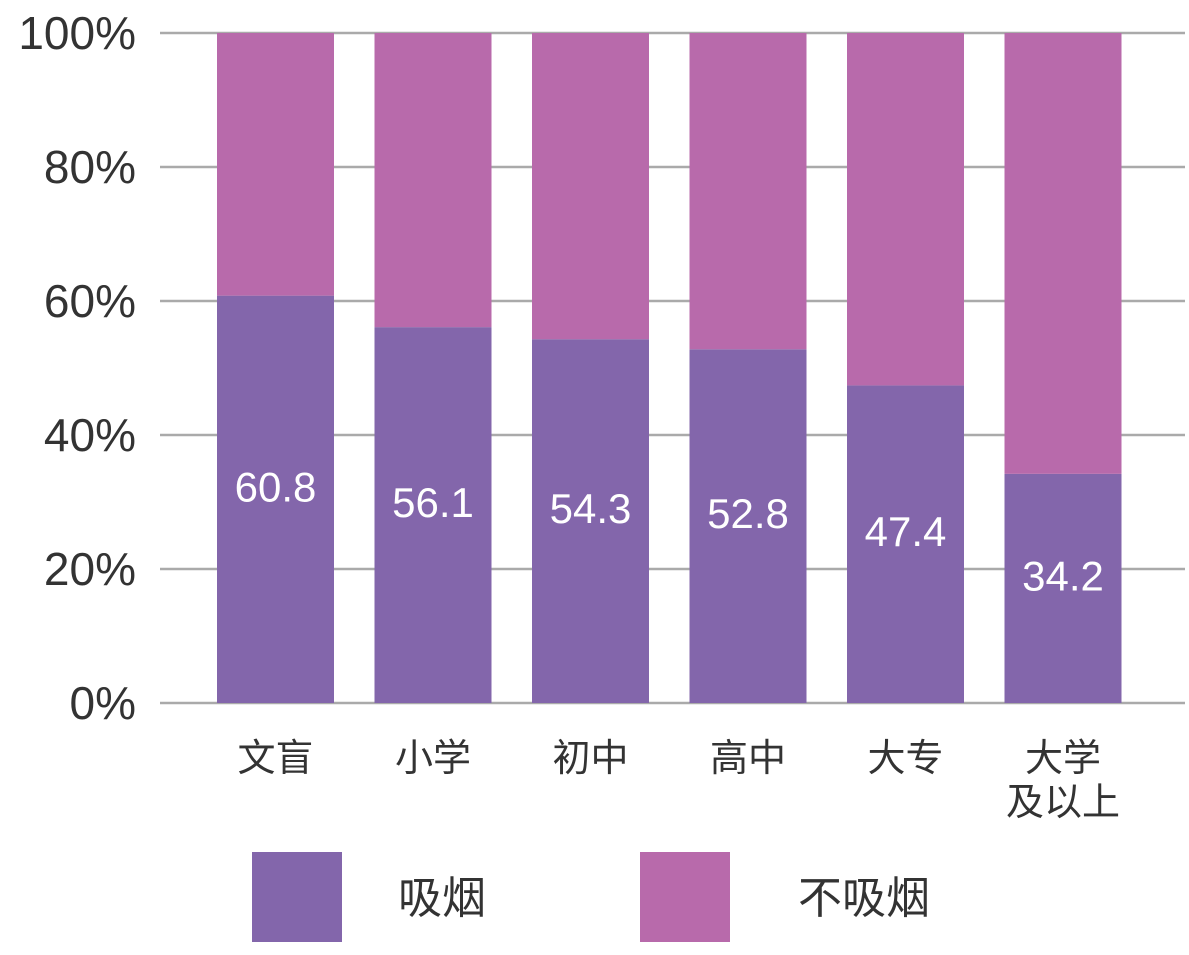 Image resolution: width=1189 pixels, height=955 pixels. Describe the element at coordinates (591, 897) in the screenshot. I see `legend: 吸烟 不吸烟` at that location.